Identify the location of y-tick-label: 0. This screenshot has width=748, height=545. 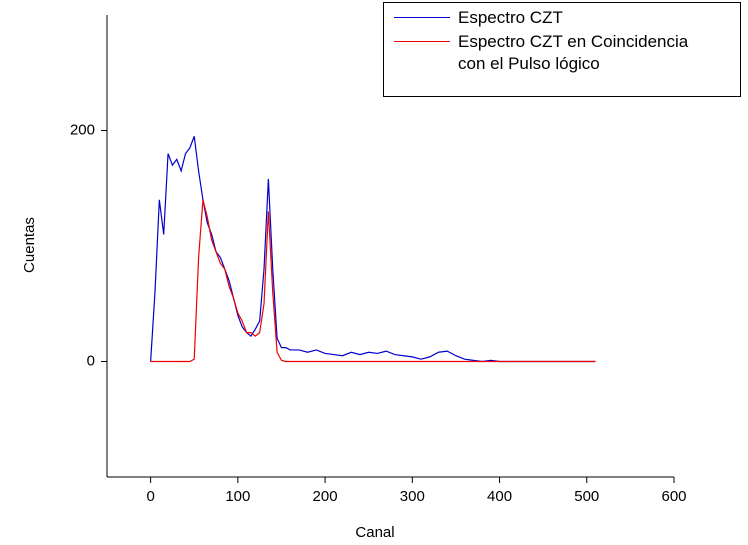
(91, 360).